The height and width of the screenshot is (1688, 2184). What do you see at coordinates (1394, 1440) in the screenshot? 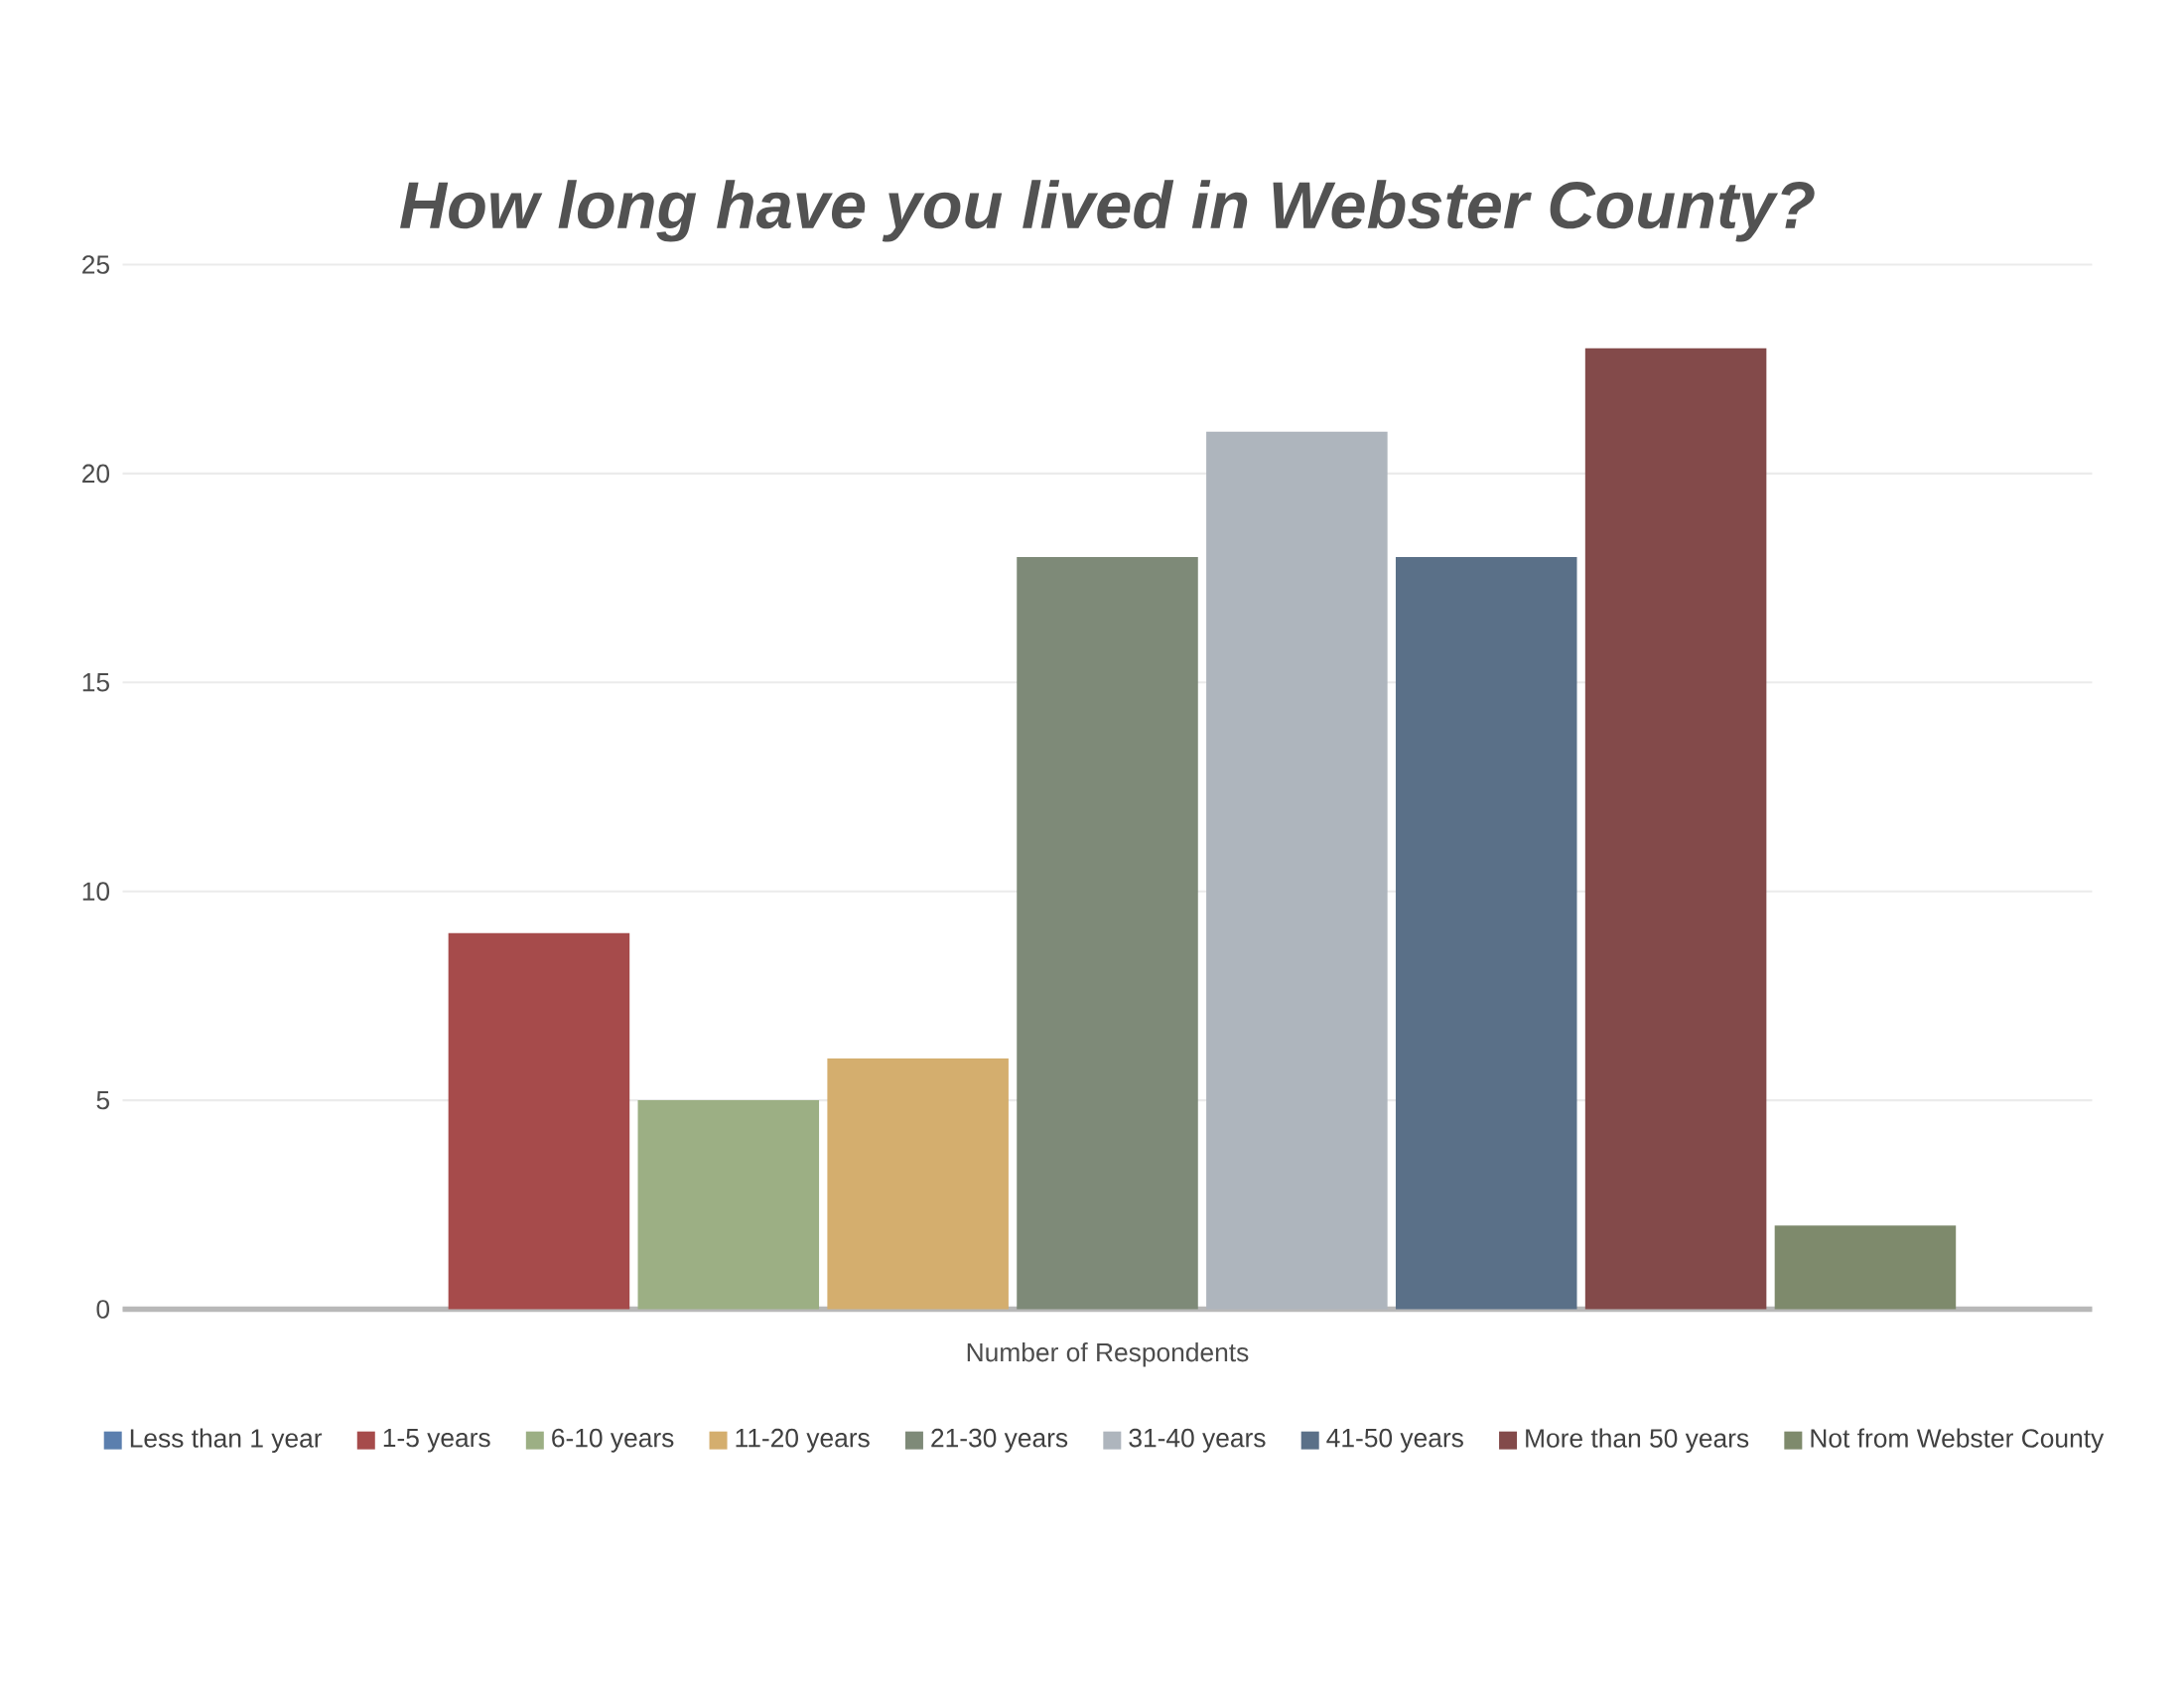
I see `legend-label: 41-50 years` at bounding box center [1394, 1440].